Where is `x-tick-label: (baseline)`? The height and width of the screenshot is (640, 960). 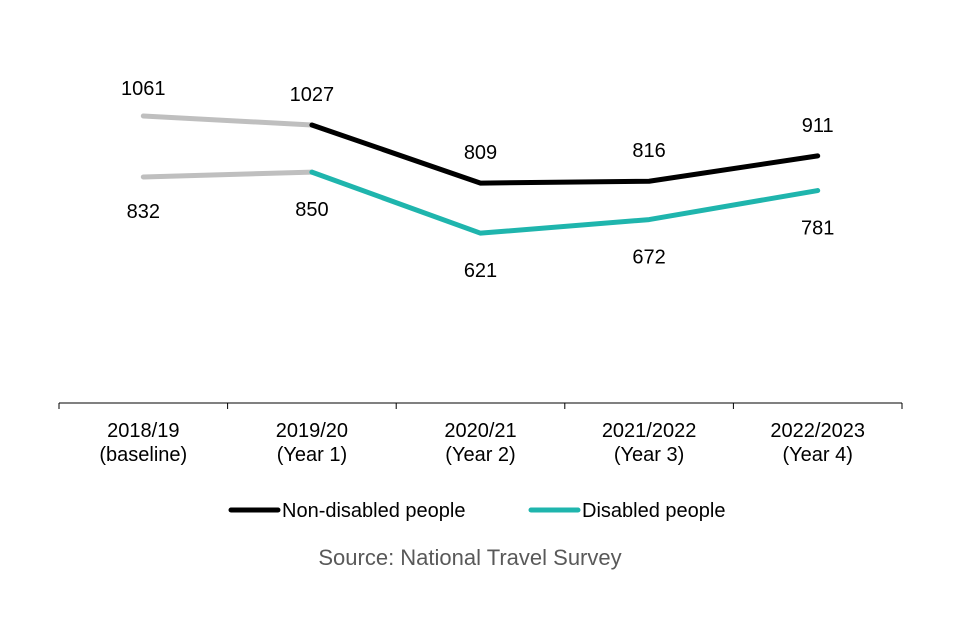 x-tick-label: (baseline) is located at coordinates (143, 455).